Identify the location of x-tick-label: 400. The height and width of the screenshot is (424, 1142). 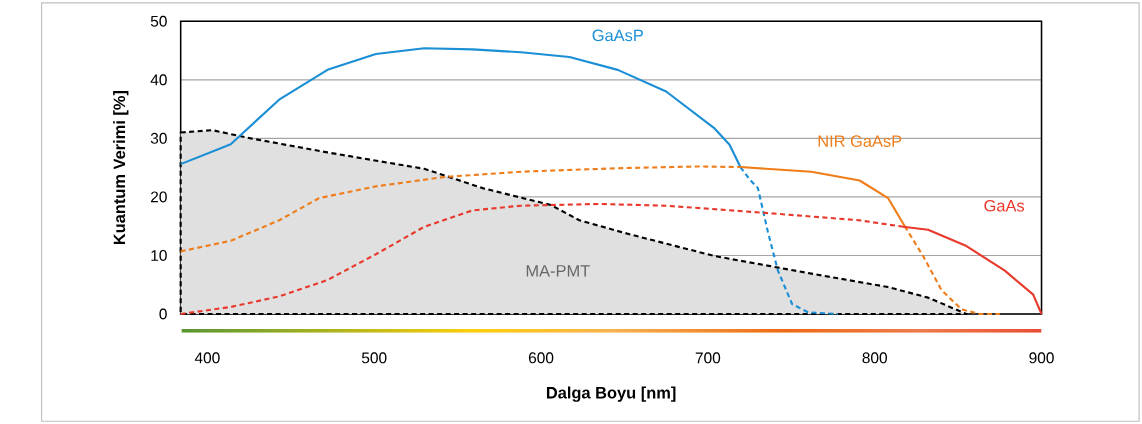
(207, 358).